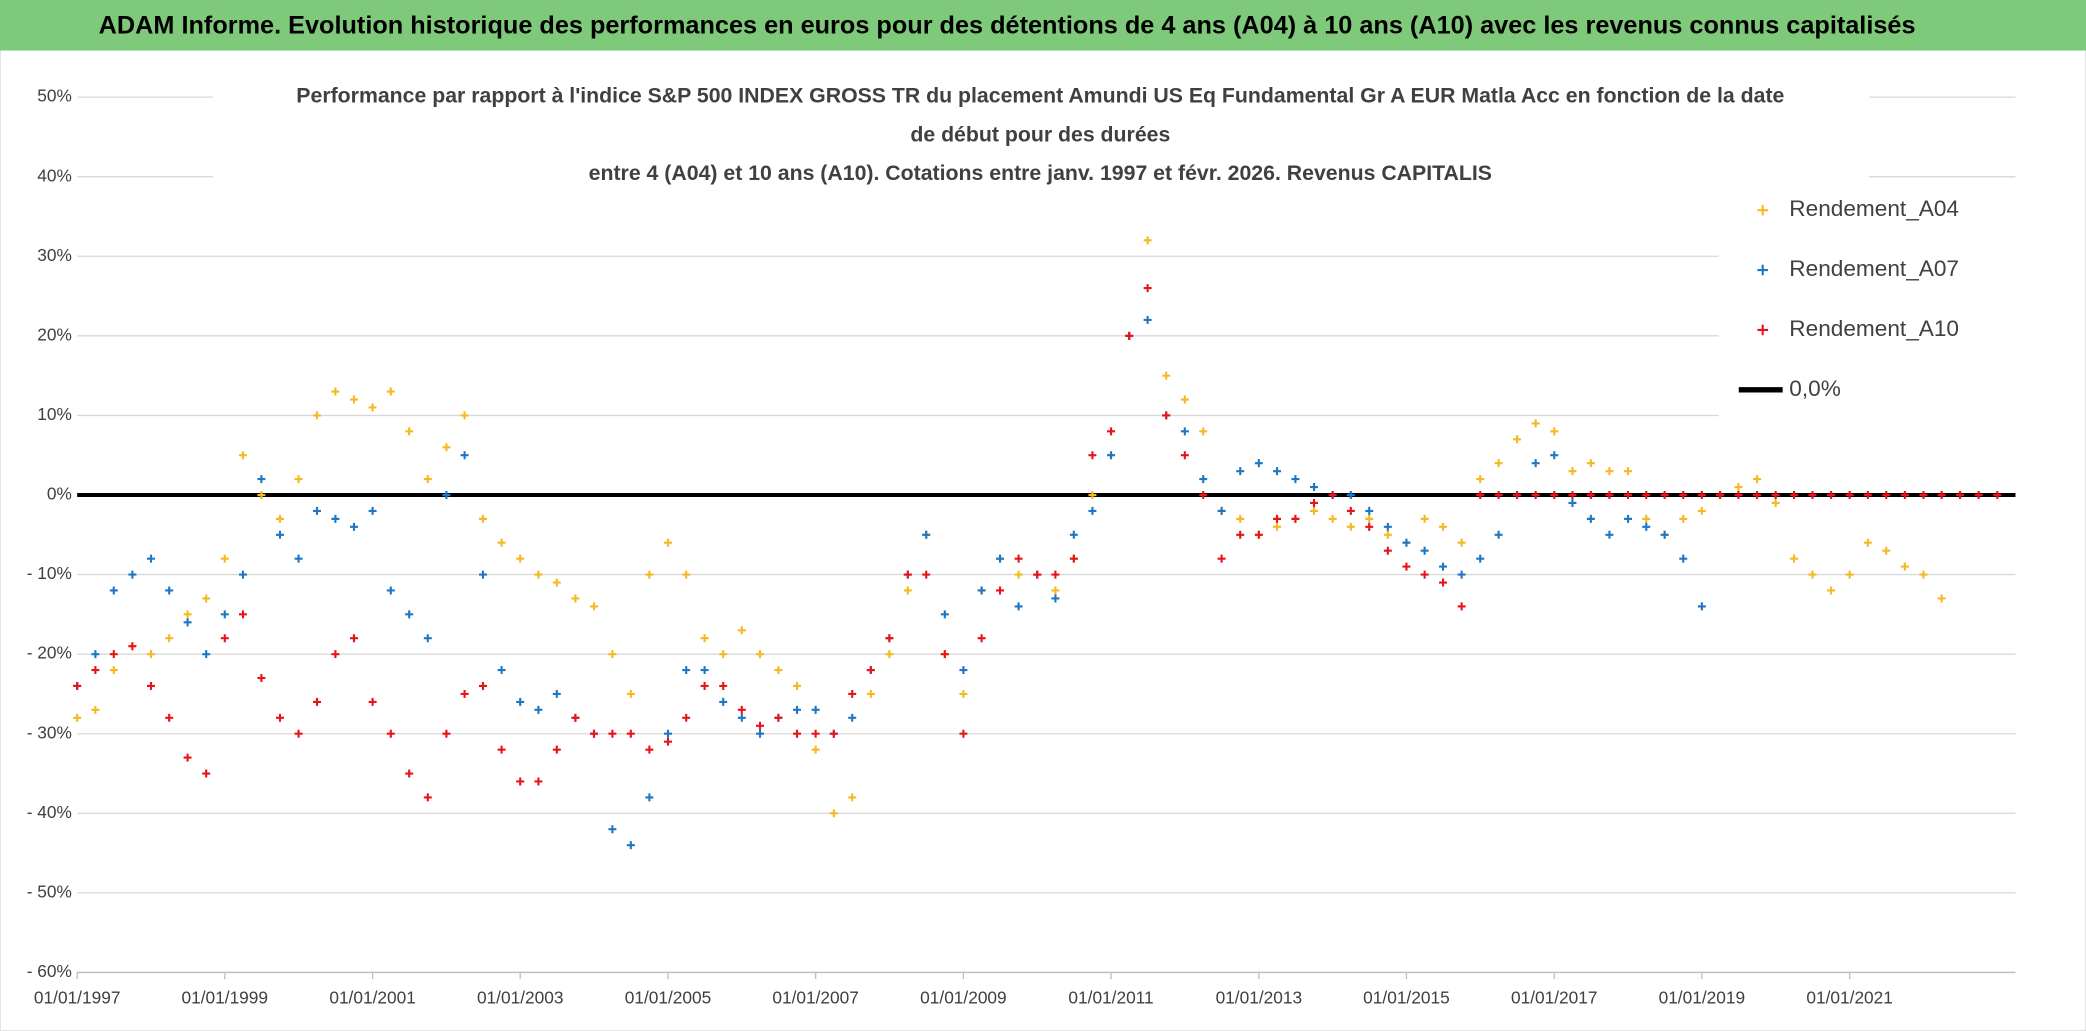 This screenshot has width=2086, height=1031. What do you see at coordinates (49, 573) in the screenshot?
I see `y-tick-label: - 10%` at bounding box center [49, 573].